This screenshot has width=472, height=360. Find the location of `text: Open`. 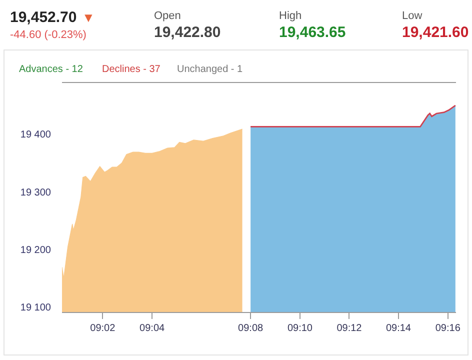

text: Open is located at coordinates (167, 16).